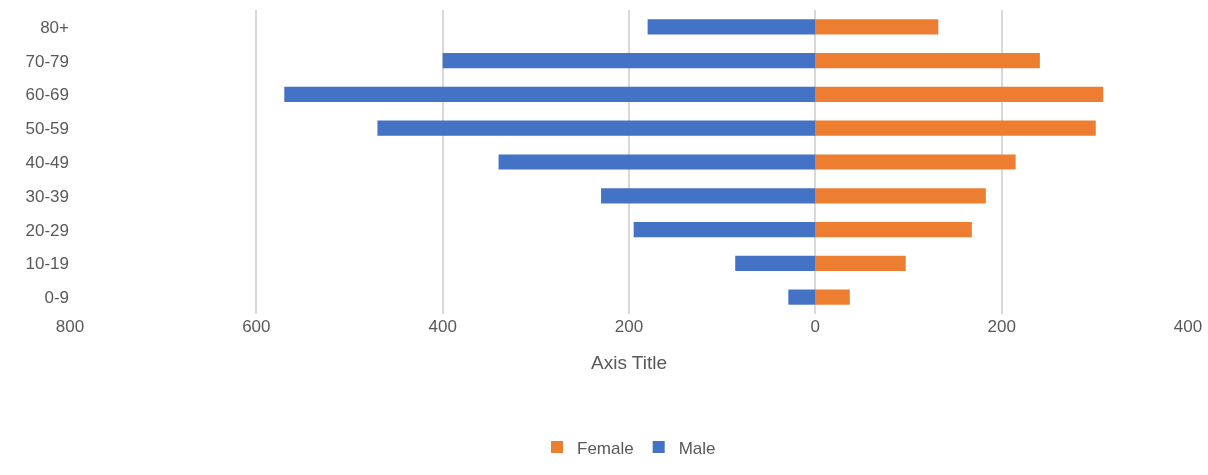 The image size is (1208, 475). I want to click on x-tick-label: 0, so click(815, 326).